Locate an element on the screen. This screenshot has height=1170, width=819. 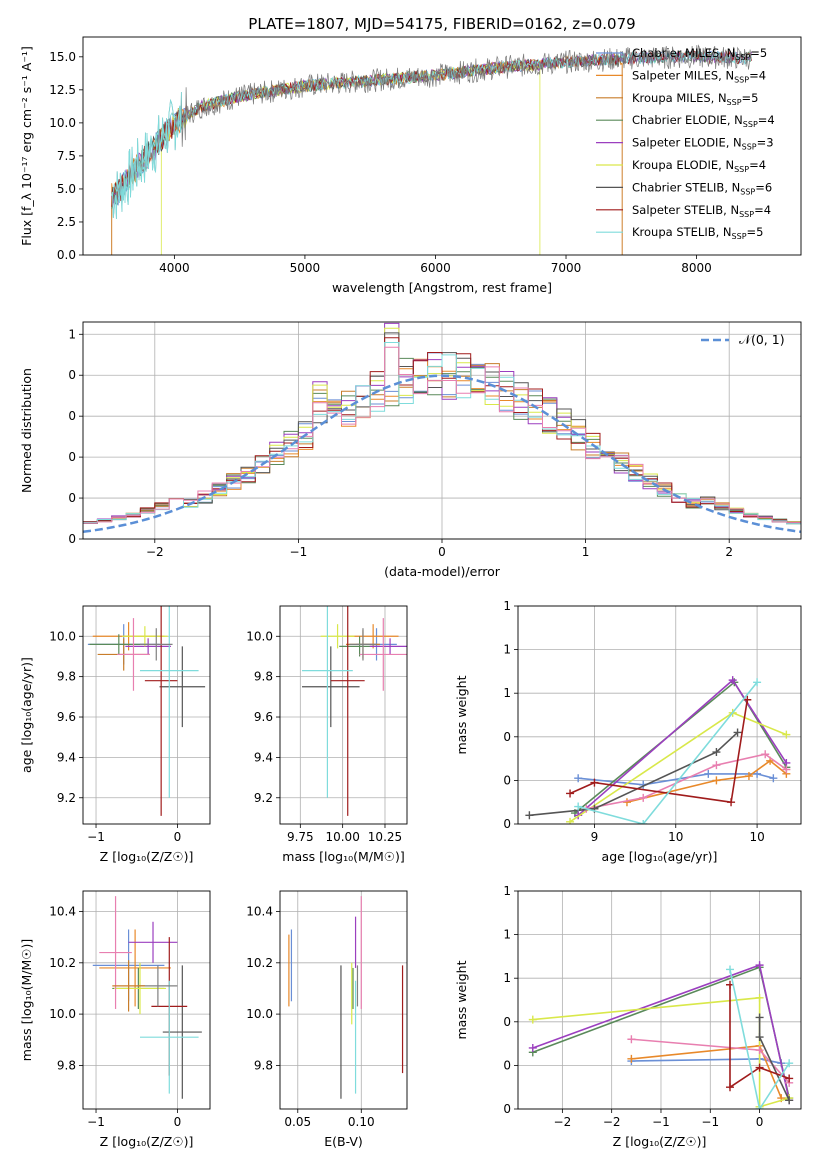
y-tick-label: 2.5 is located at coordinates (66, 222).